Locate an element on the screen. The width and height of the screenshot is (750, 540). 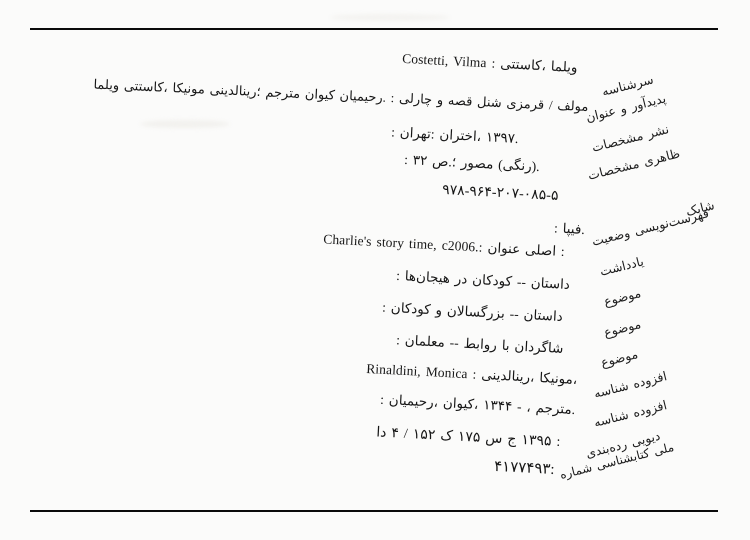
field-label-cataloging-status: وضعیت‎ ‎فهرست‌نویسی‎ is located at coordinates (650, 227).